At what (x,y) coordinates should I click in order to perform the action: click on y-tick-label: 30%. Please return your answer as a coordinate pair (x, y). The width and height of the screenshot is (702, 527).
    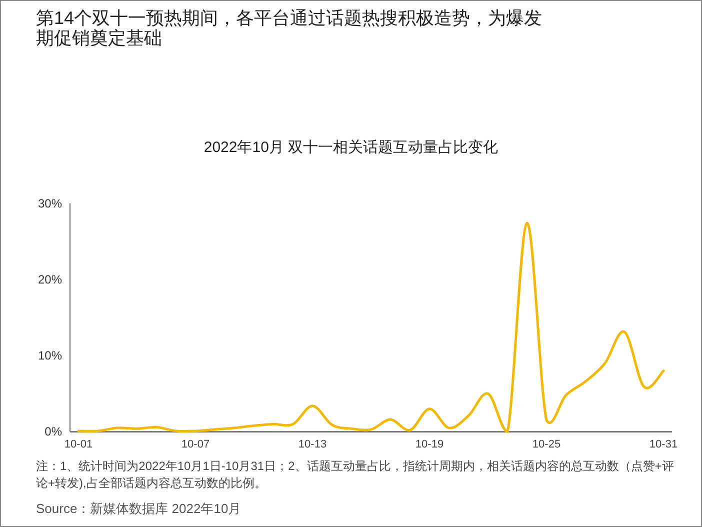
    Looking at the image, I should click on (50, 203).